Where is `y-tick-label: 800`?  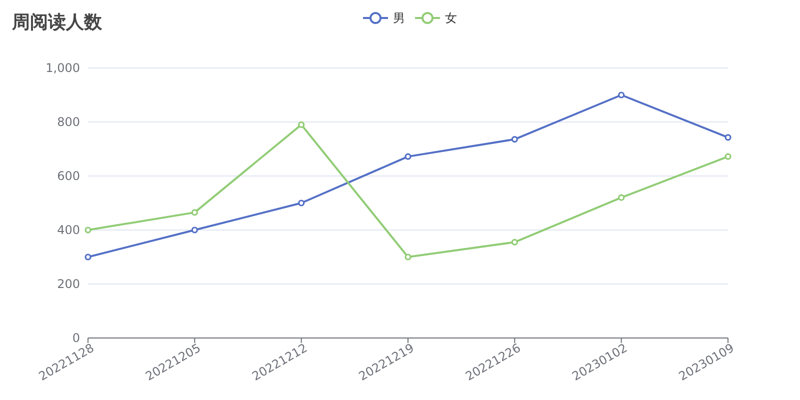
y-tick-label: 800 is located at coordinates (68, 122).